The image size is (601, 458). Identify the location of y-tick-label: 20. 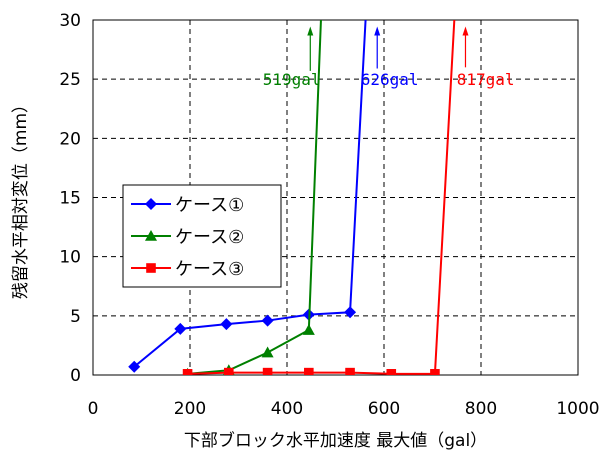
(70, 139).